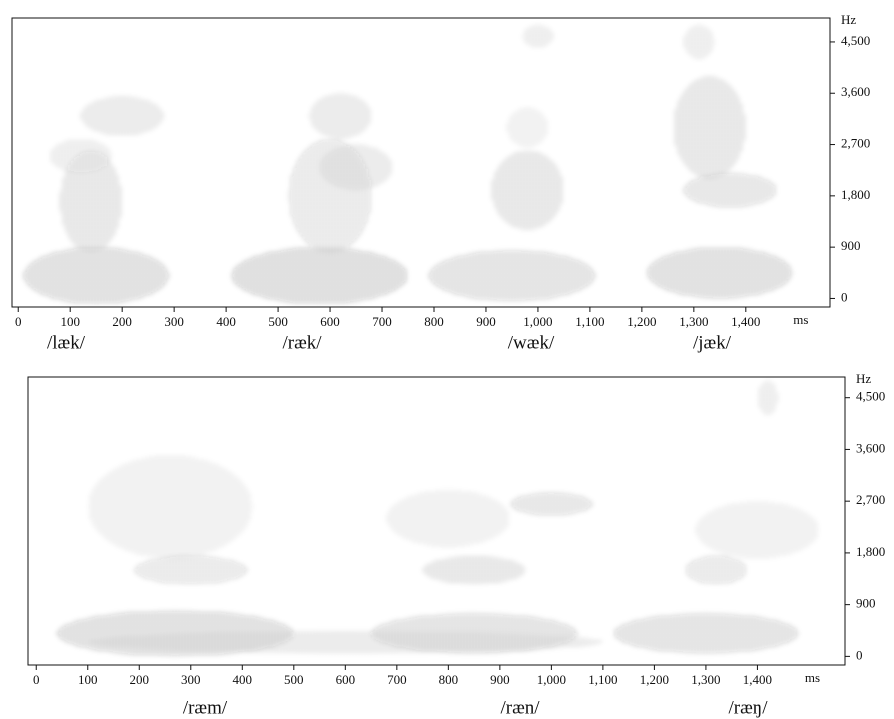 The width and height of the screenshot is (894, 719). Describe the element at coordinates (66, 342) in the screenshot. I see `word-label: /læk/` at that location.